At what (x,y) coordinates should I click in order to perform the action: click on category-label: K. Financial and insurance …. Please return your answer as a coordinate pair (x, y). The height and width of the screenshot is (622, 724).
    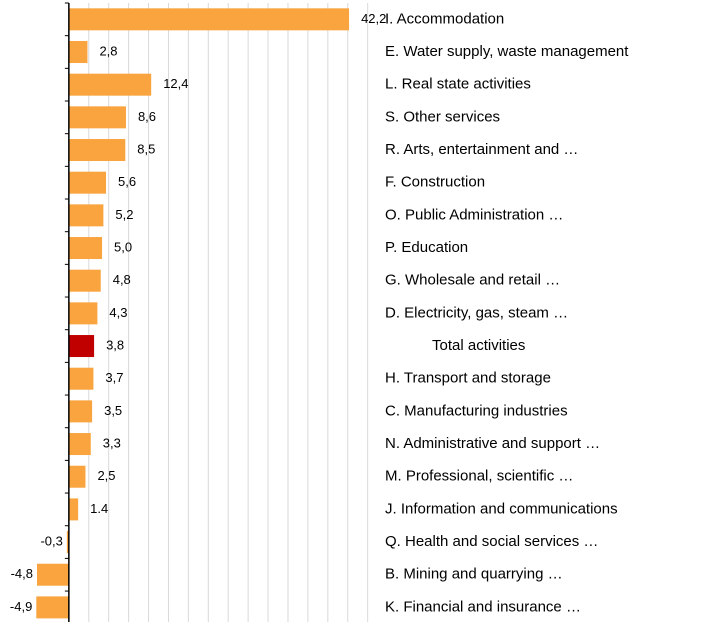
    Looking at the image, I should click on (483, 606).